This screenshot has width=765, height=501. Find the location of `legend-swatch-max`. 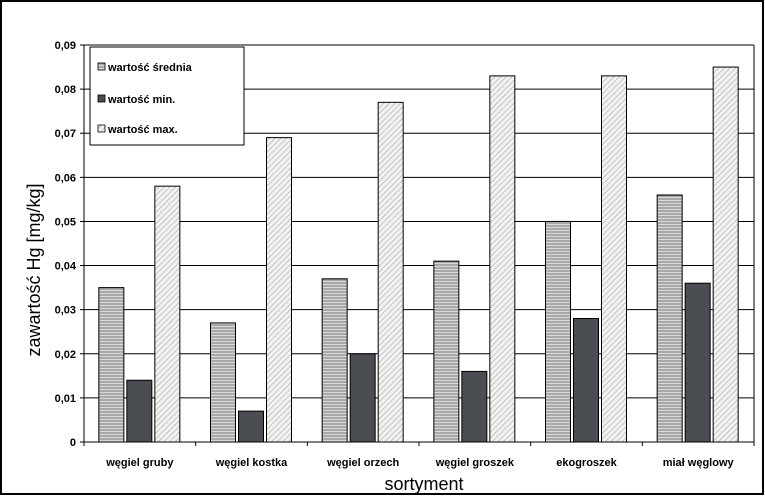

legend-swatch-max is located at coordinates (101, 128).